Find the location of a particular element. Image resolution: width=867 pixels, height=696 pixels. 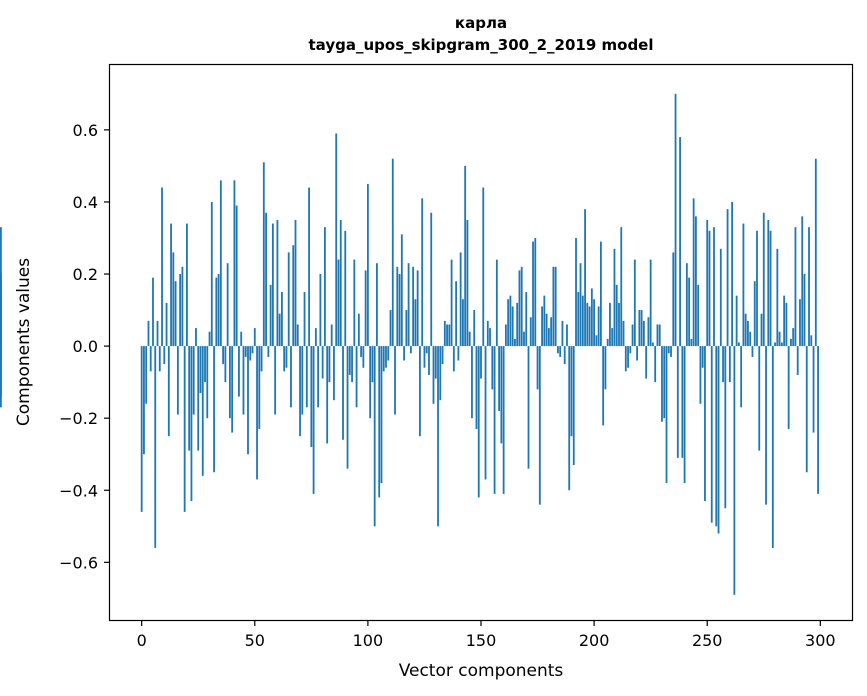

x-tick-label: 100 is located at coordinates (368, 640).